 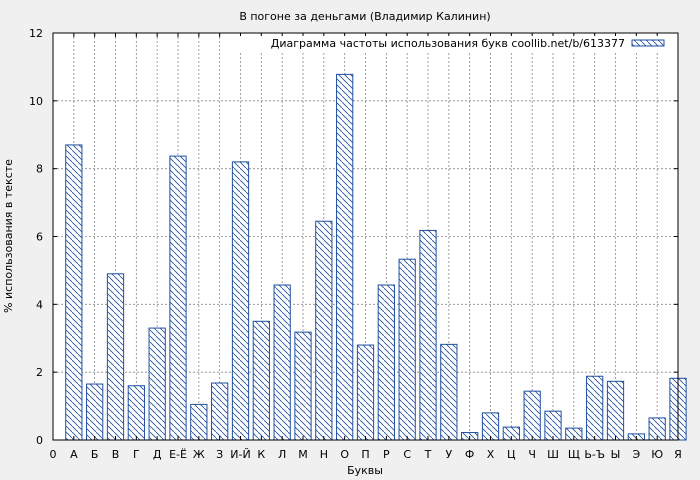 What do you see at coordinates (491, 454) in the screenshot?
I see `x-tick-label: Х` at bounding box center [491, 454].